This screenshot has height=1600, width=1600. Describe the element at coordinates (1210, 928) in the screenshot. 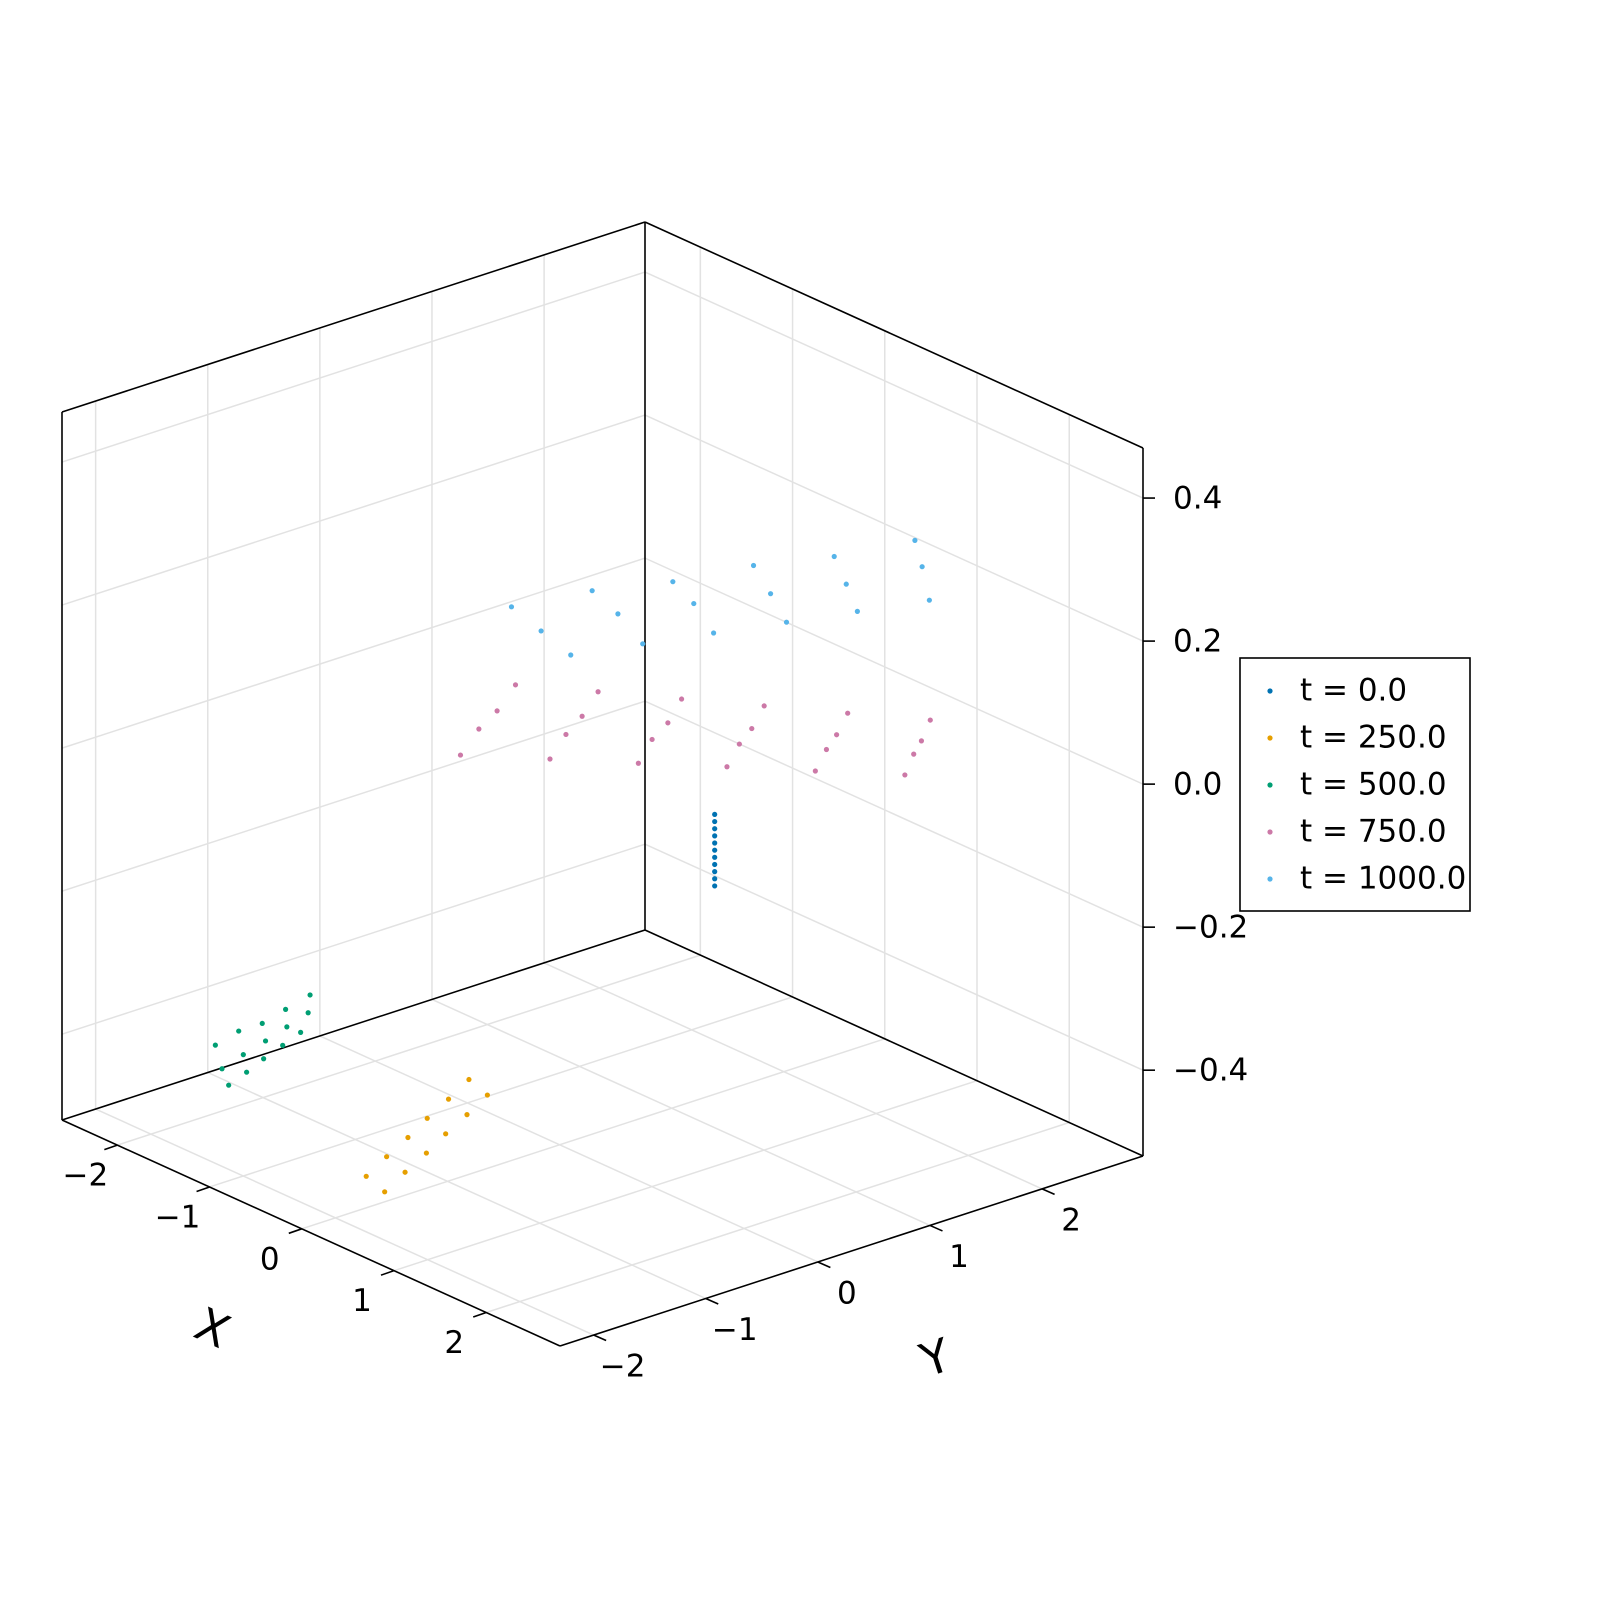

I see `z-tick-label: −0.2` at that location.